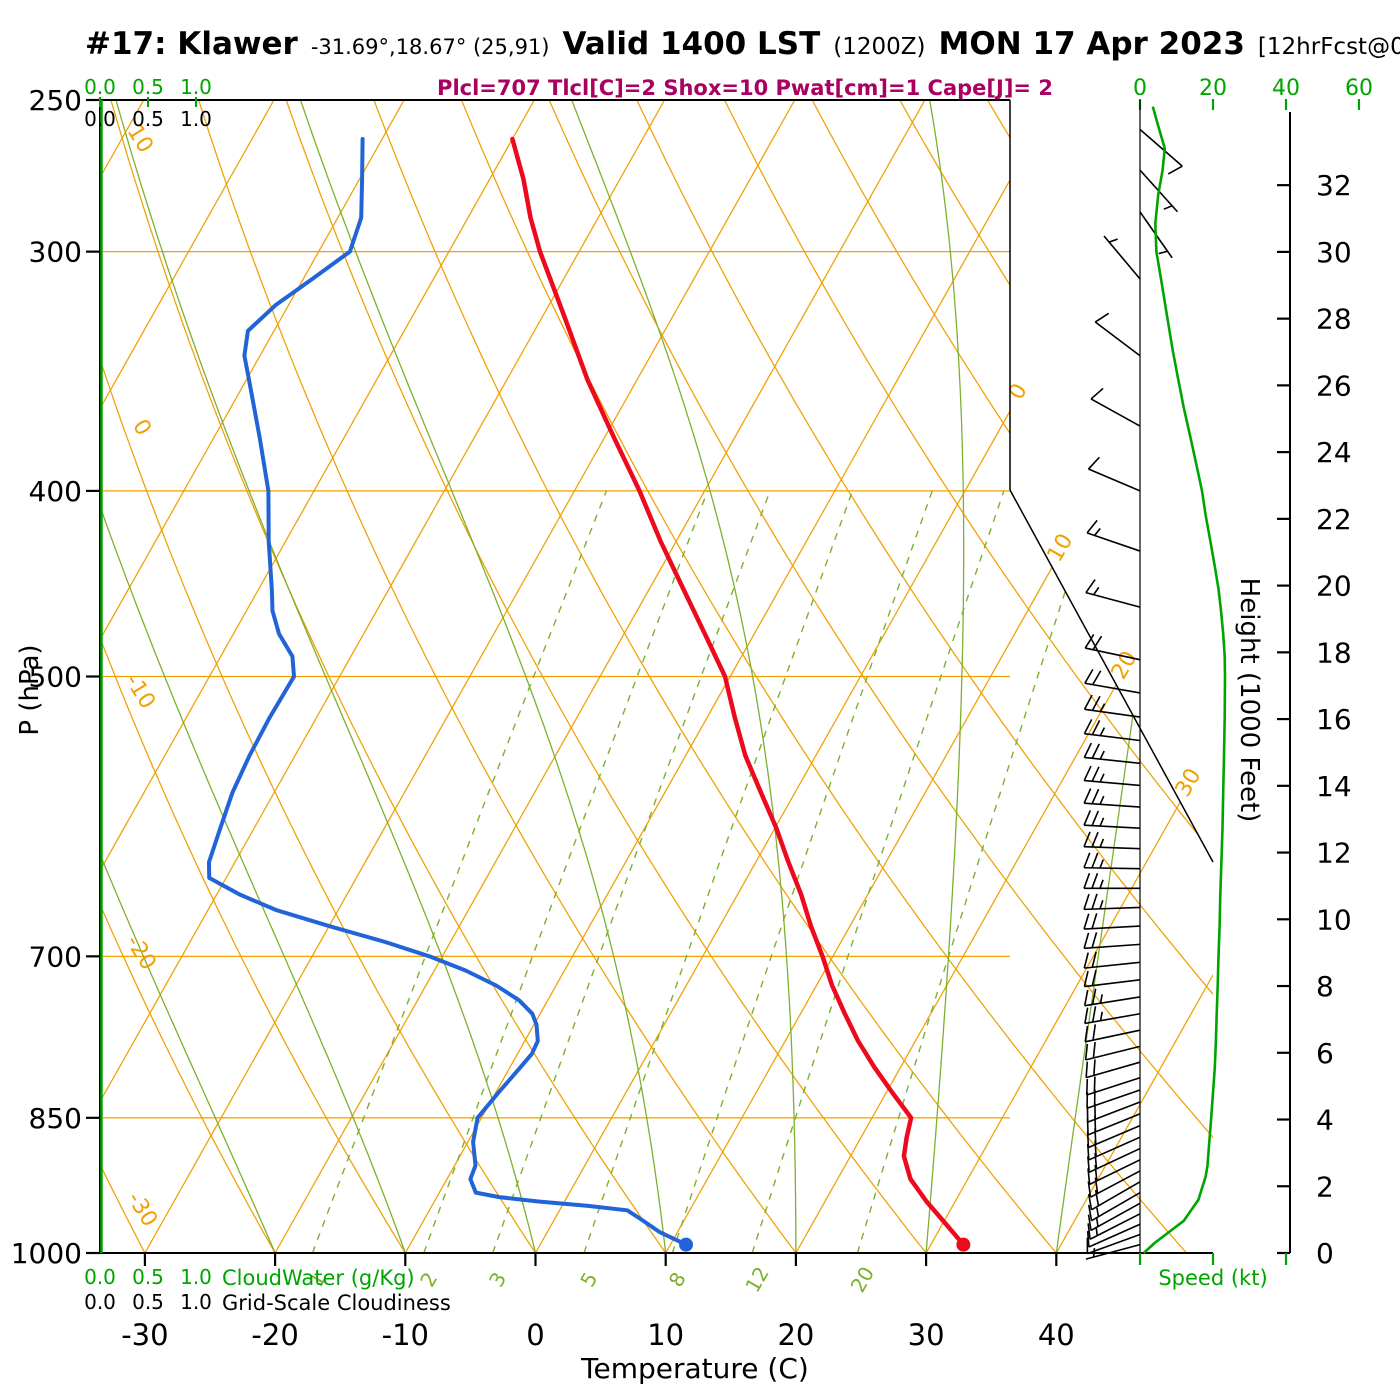  I want to click on surface-temp-dot, so click(963, 1244).